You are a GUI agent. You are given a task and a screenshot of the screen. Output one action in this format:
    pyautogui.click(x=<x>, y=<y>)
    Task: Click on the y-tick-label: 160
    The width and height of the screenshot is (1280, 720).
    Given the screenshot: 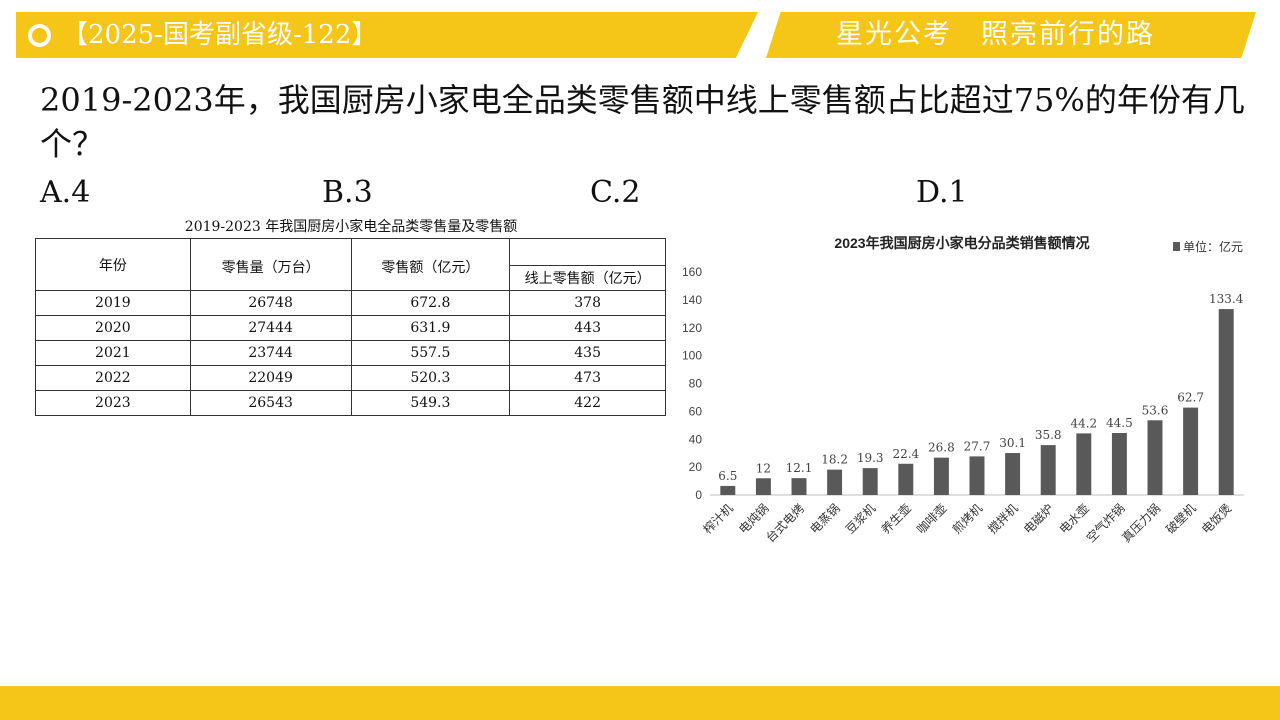 What is the action you would take?
    pyautogui.click(x=692, y=272)
    